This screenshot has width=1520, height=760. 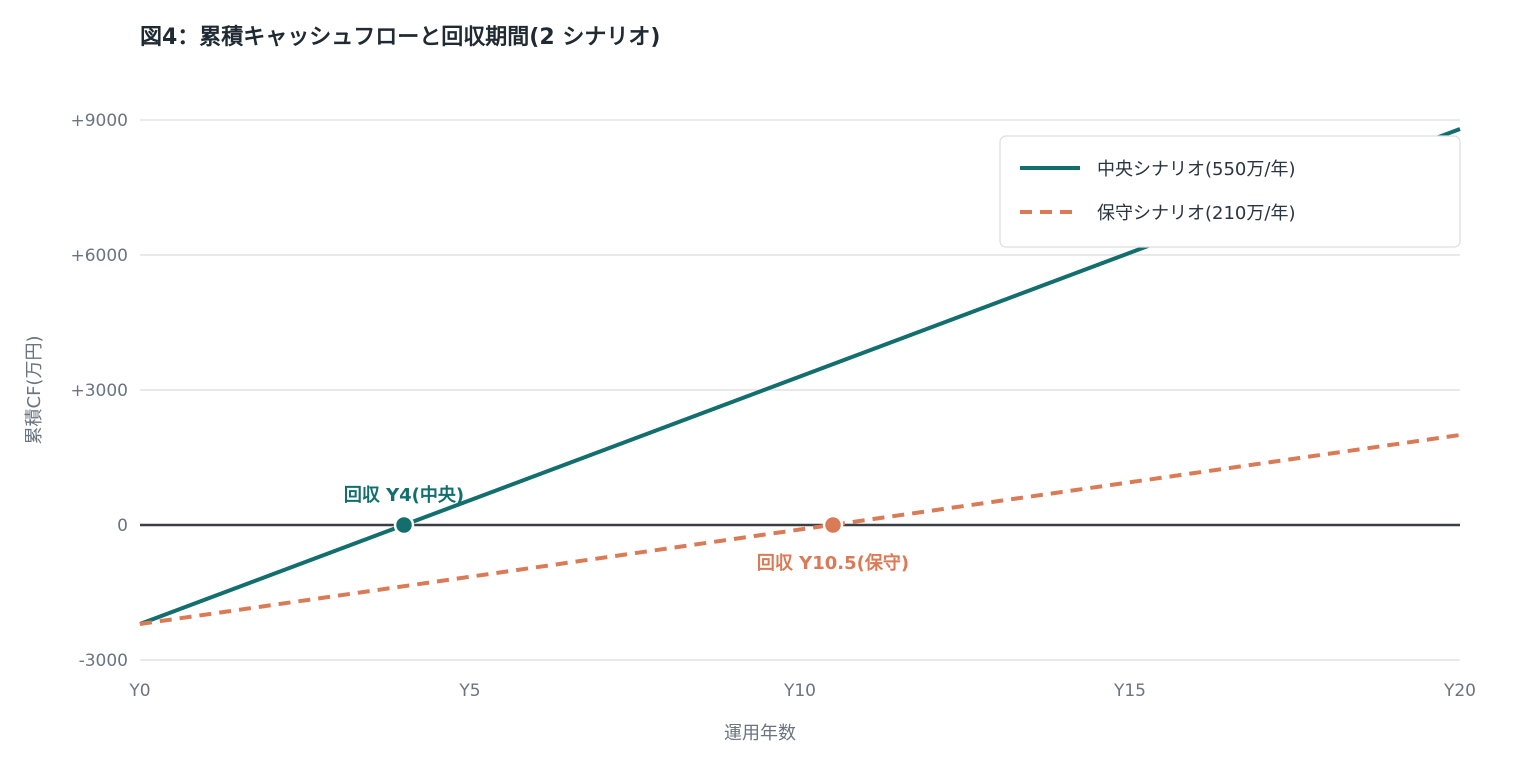 I want to click on x-tick-label: Y10, so click(x=799, y=691).